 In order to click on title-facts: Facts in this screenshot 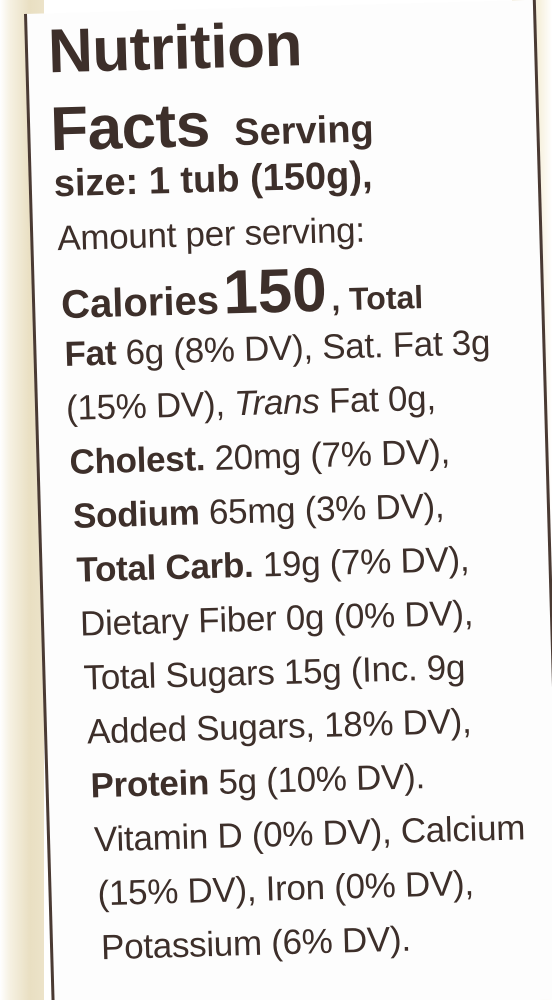, I will do `click(130, 127)`.